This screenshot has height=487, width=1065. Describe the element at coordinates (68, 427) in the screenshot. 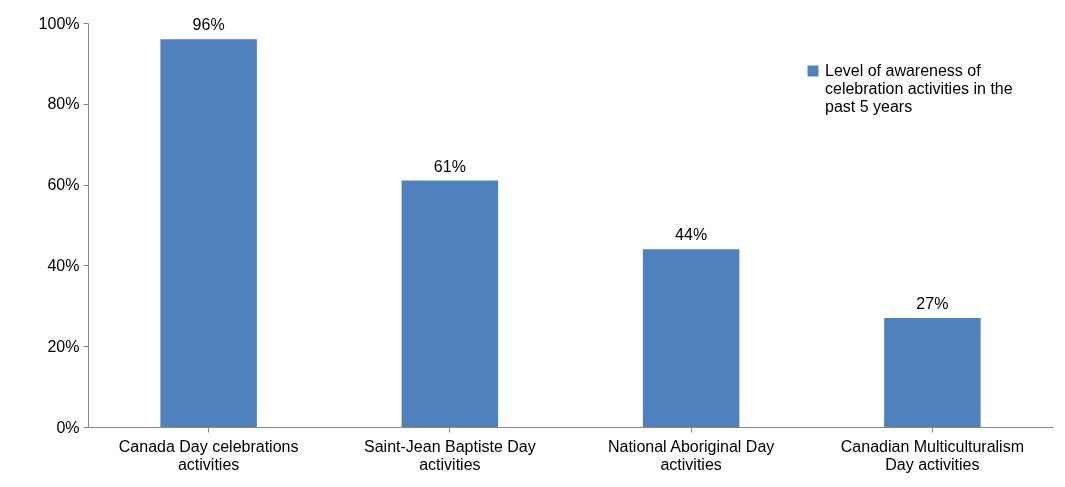

I see `y-tick-label: 0%` at that location.